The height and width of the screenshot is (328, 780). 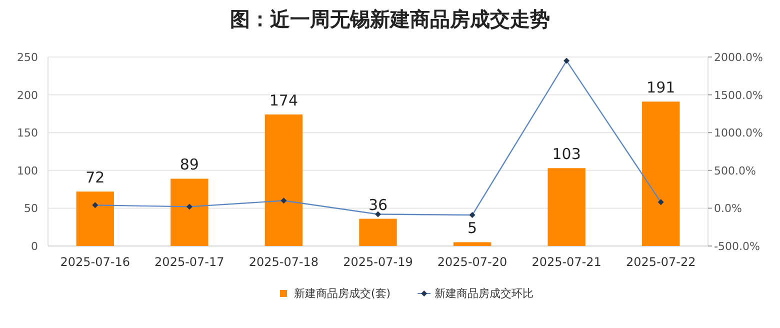 What do you see at coordinates (738, 95) in the screenshot?
I see `y2-tick-label: 1500.0%` at bounding box center [738, 95].